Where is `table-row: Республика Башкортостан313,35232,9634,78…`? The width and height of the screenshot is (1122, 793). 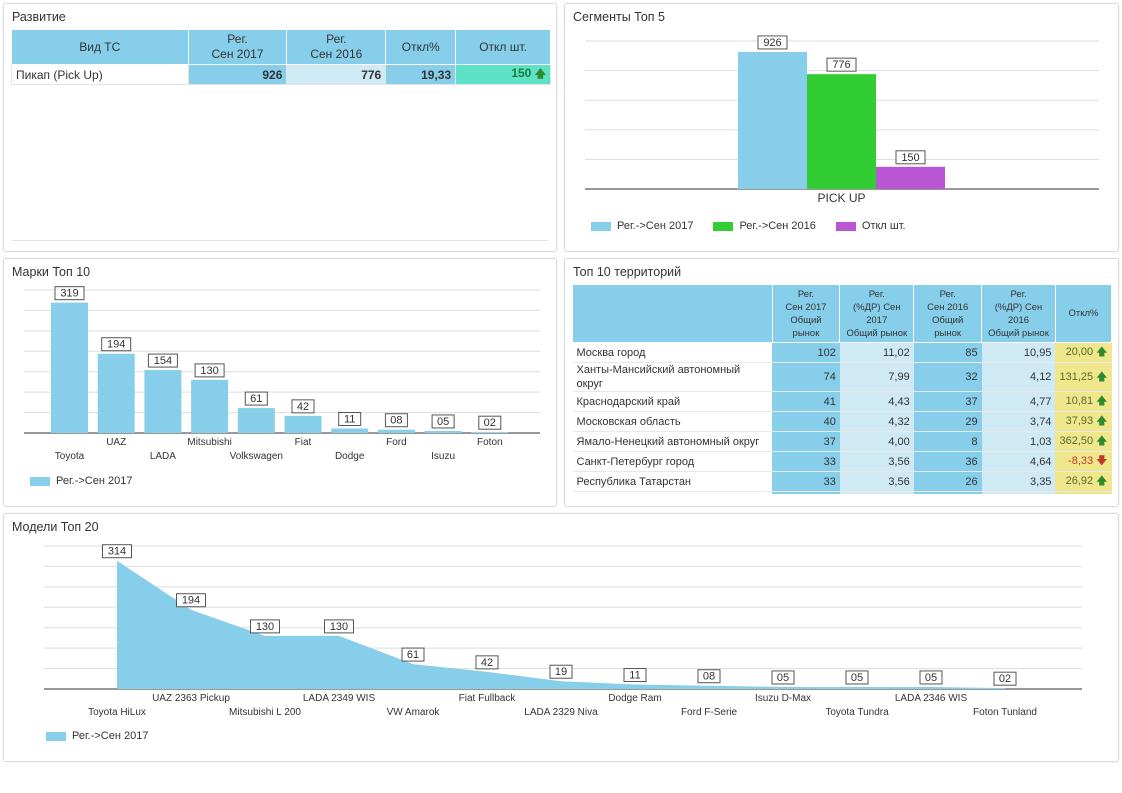 table-row: Республика Башкортостан313,35232,9634,78… is located at coordinates (842, 492).